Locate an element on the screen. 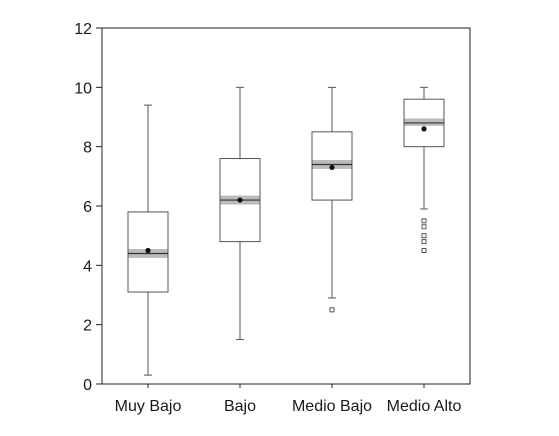  x-tick-label: Muy Bajo is located at coordinates (148, 406).